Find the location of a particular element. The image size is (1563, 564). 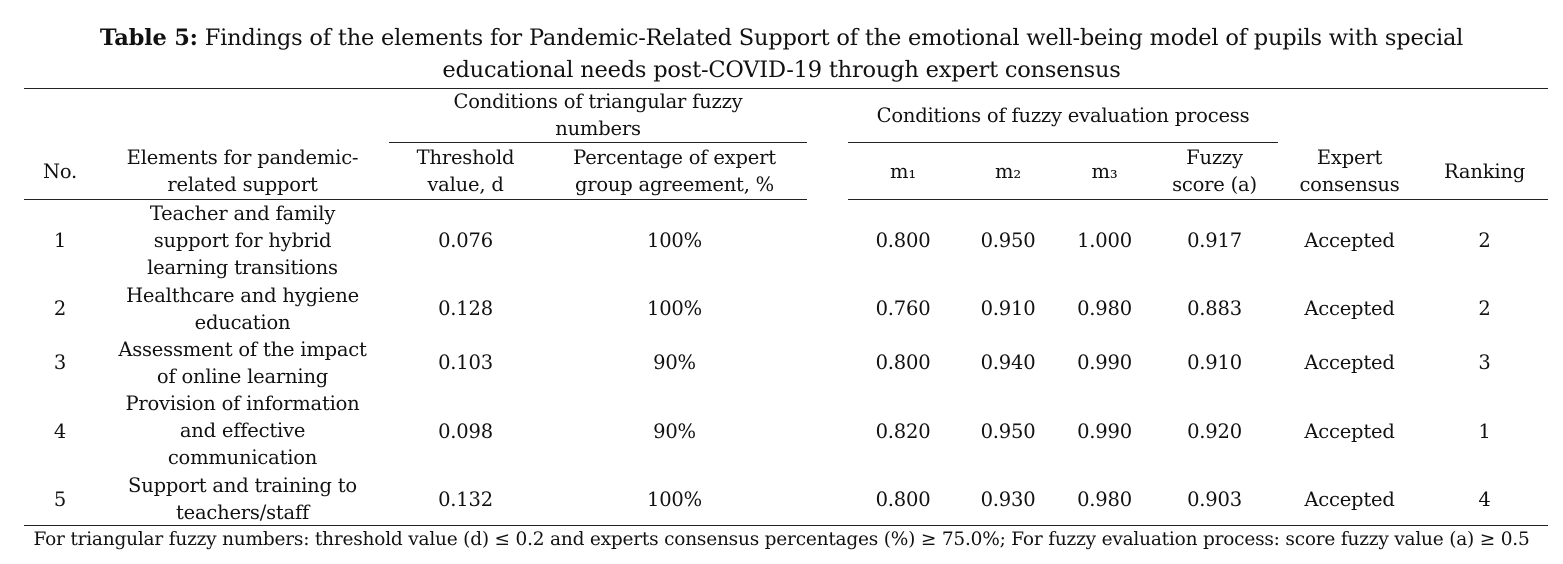

table-row-5-element: Support and training to teachers/staff is located at coordinates (242, 499).